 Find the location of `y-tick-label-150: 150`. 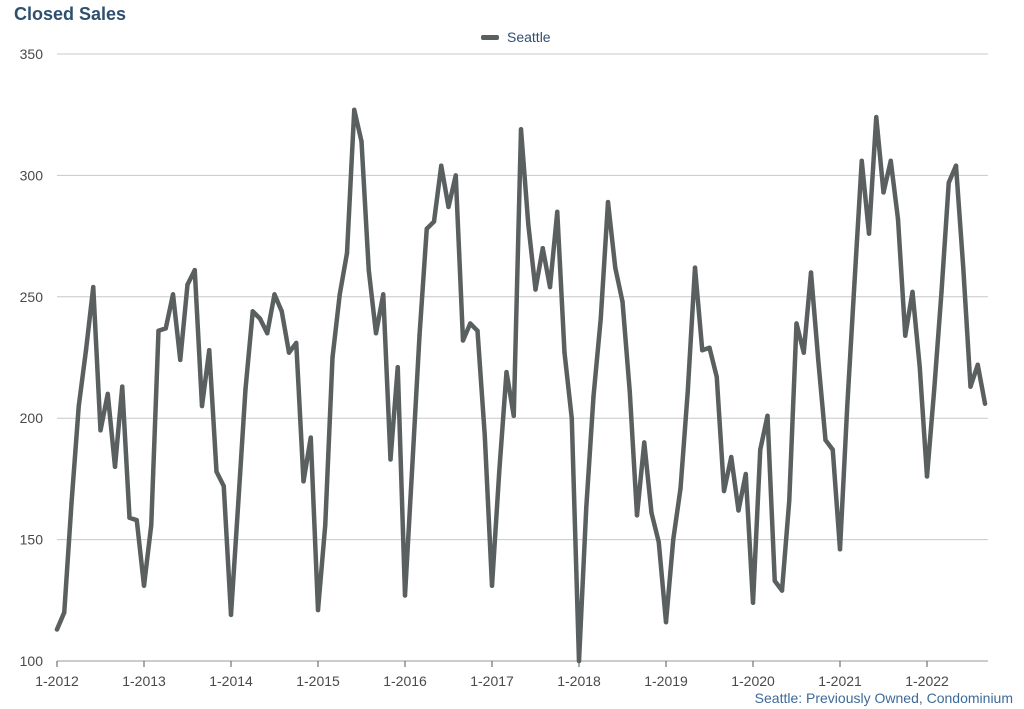

y-tick-label-150: 150 is located at coordinates (32, 540).